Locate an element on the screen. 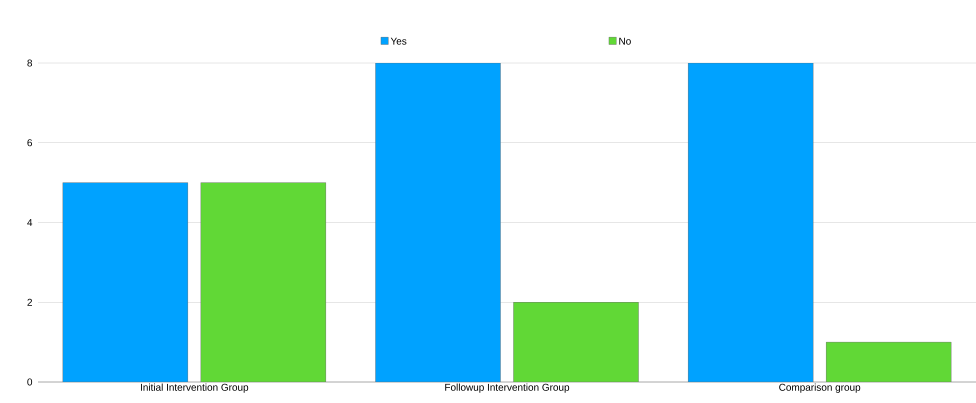 Image resolution: width=976 pixels, height=403 pixels. x-tick-label: Comparison group is located at coordinates (819, 388).